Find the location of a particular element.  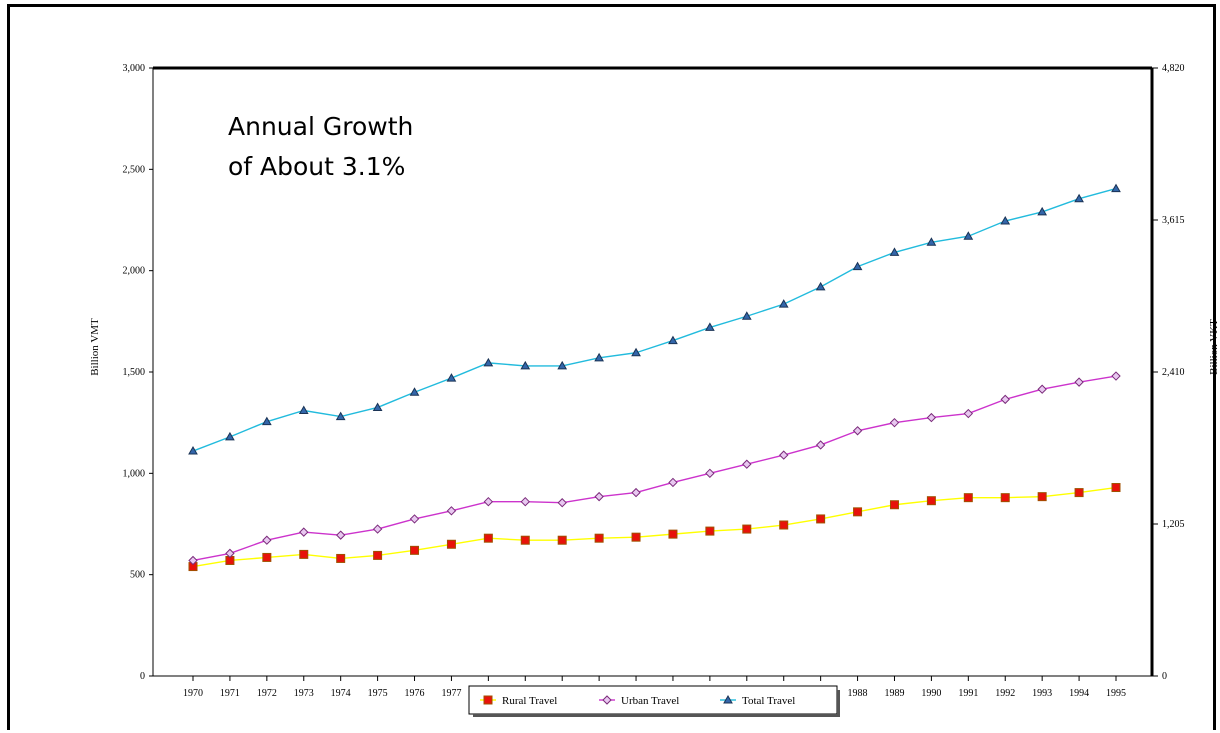

x-tick-label: 1971 is located at coordinates (230, 693).